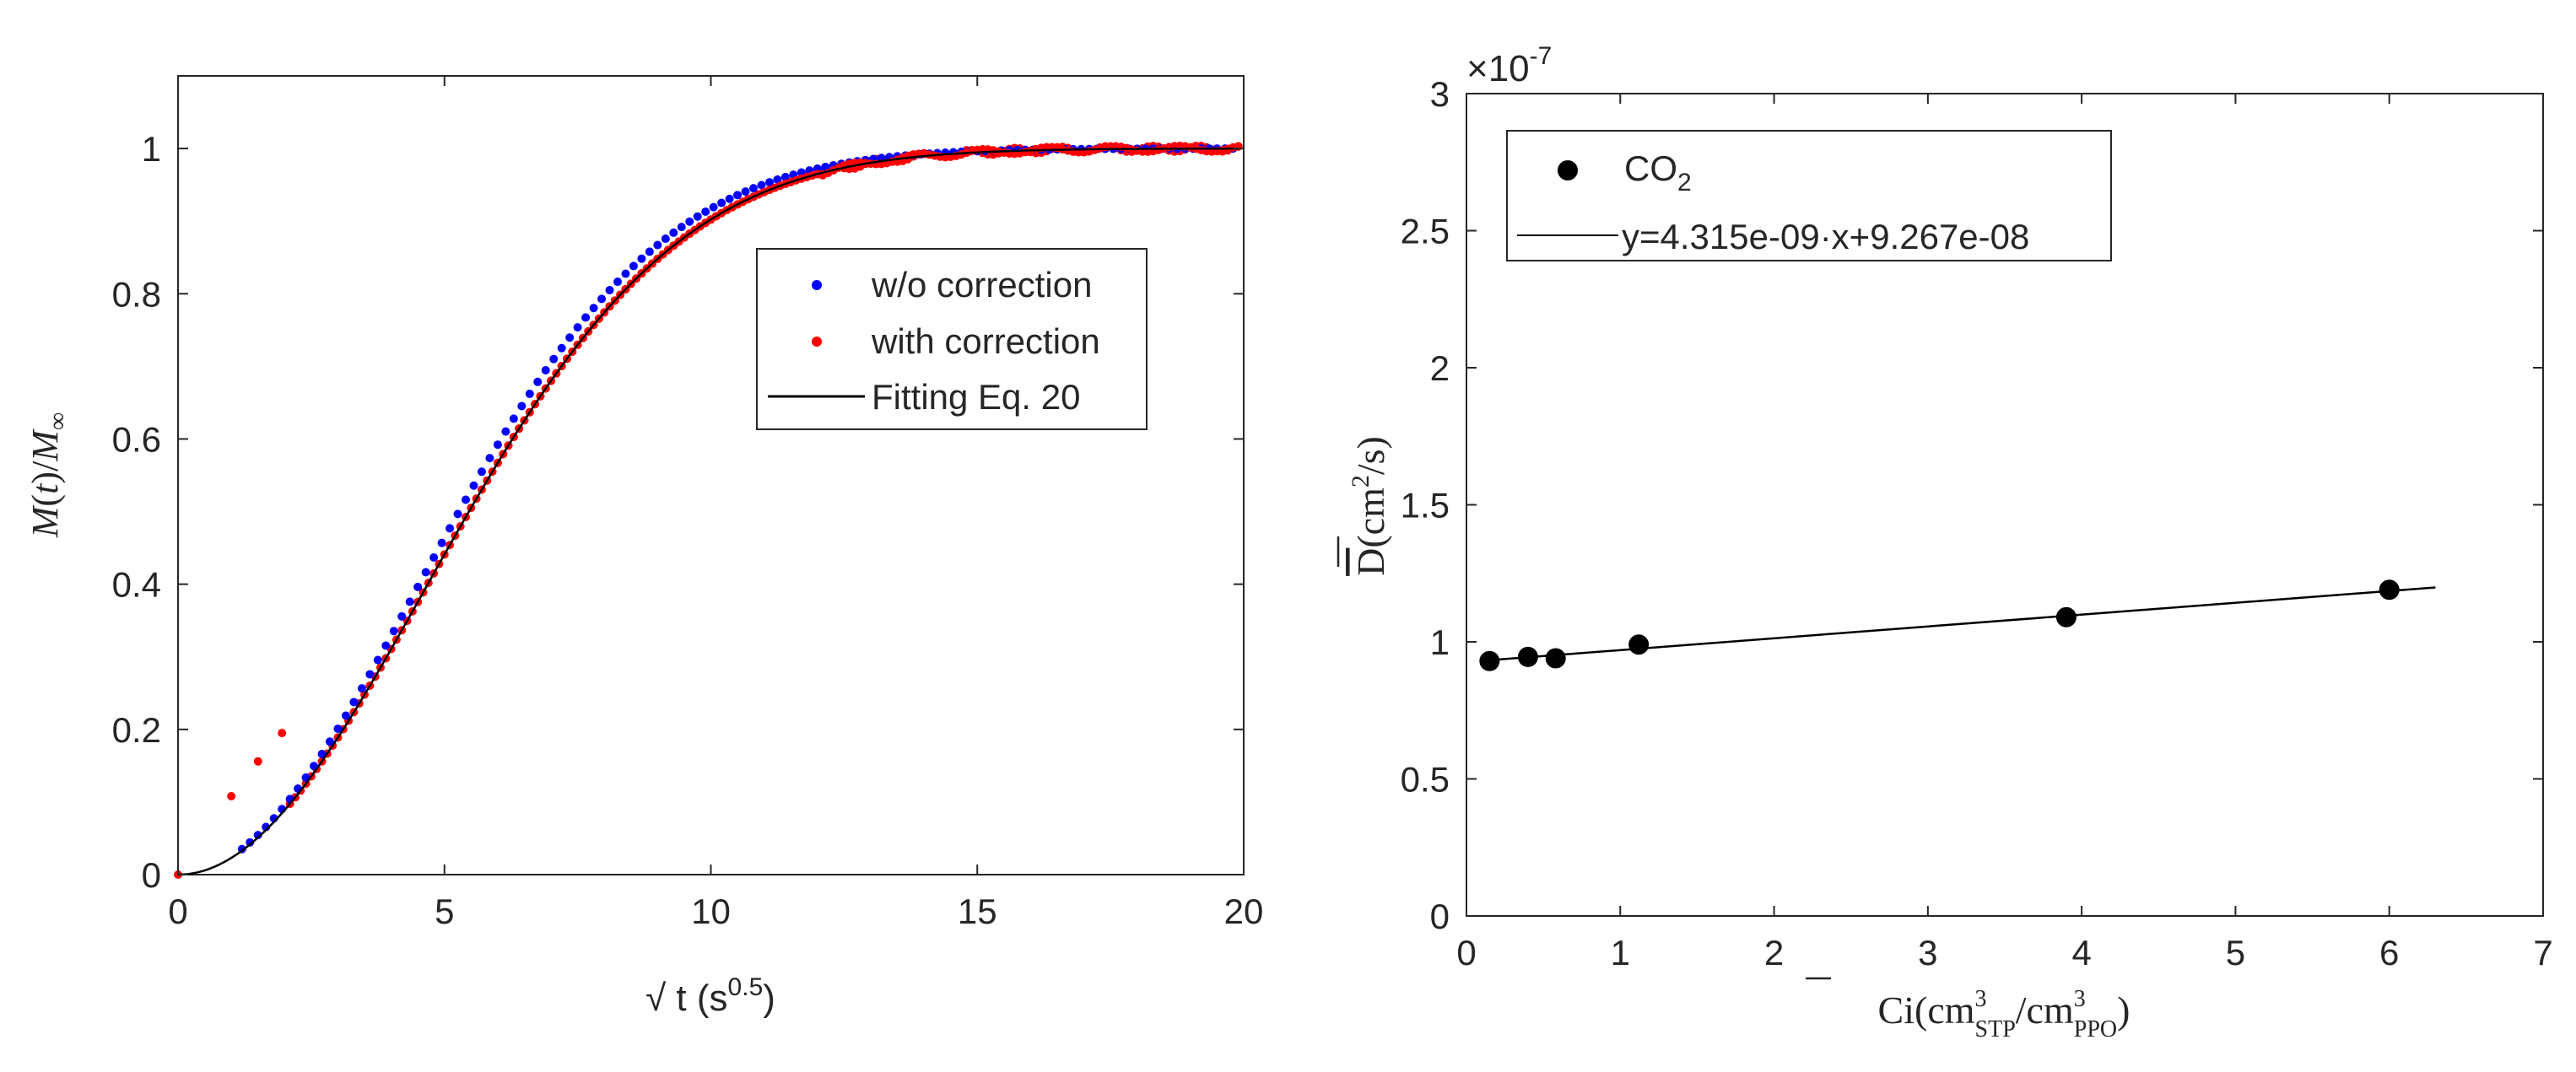 This screenshot has height=1072, width=2576. Describe the element at coordinates (177, 911) in the screenshot. I see `chart-1-x-tick-label: 0` at that location.